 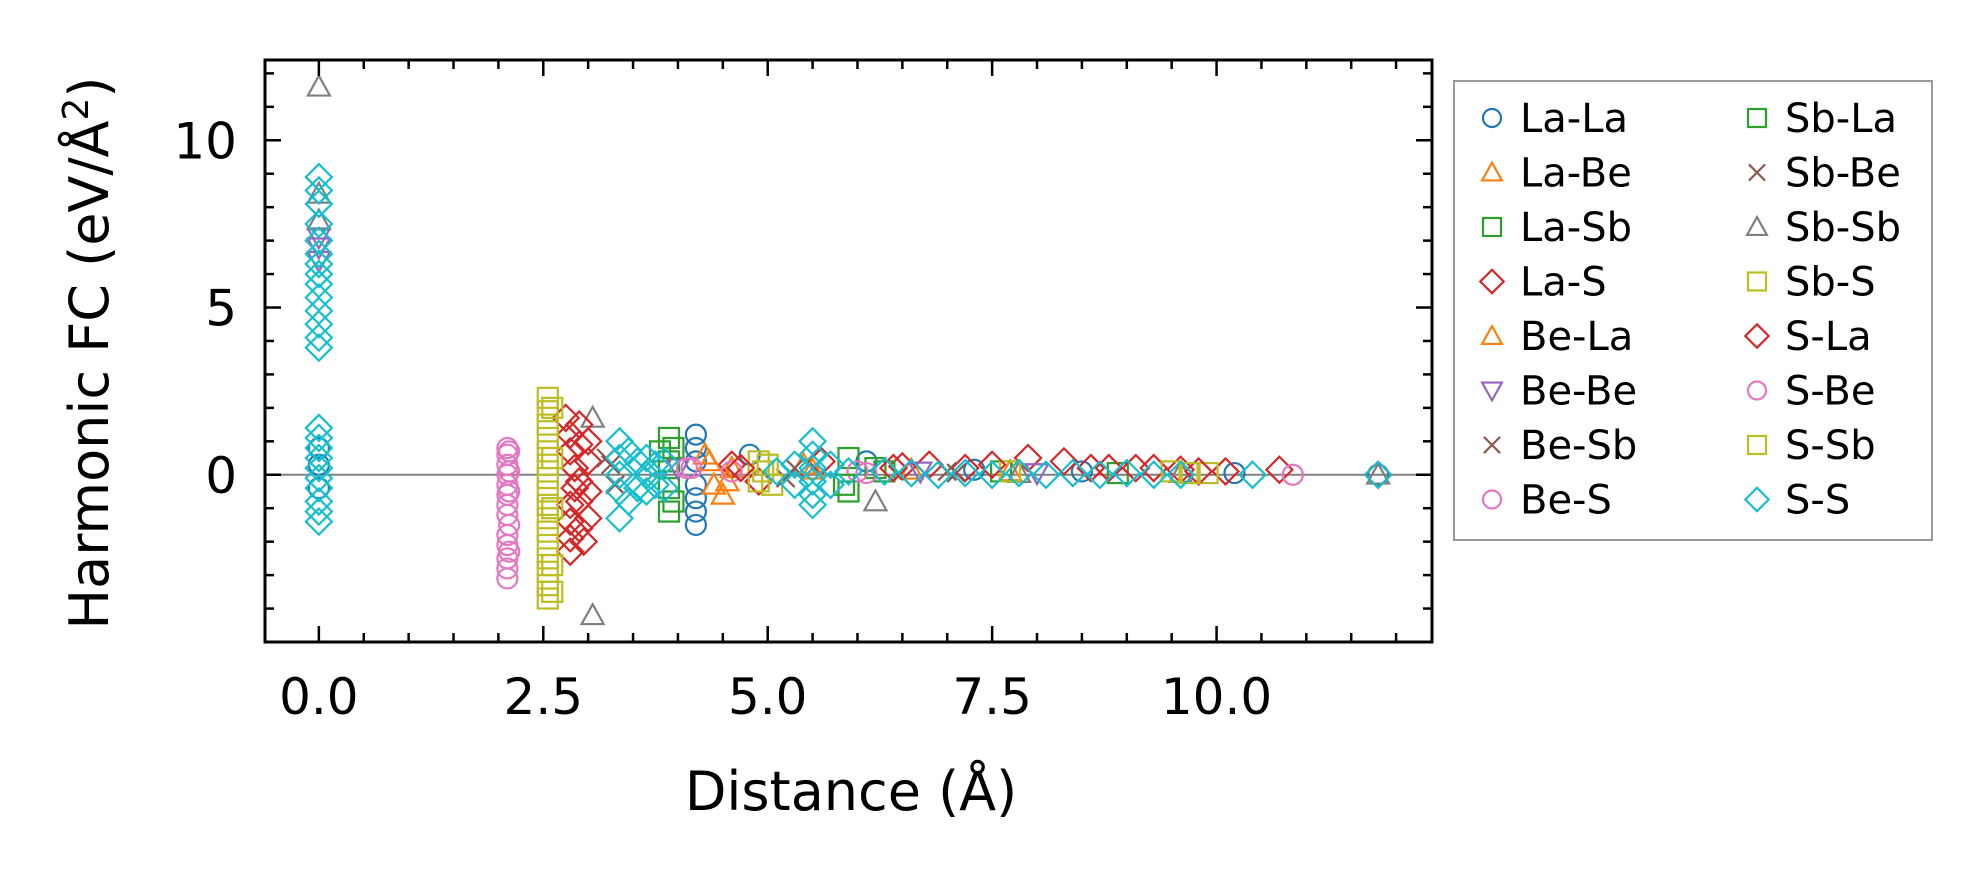 I want to click on y-axis-label-main: Harmonic FC (eV/Å, so click(x=89, y=374).